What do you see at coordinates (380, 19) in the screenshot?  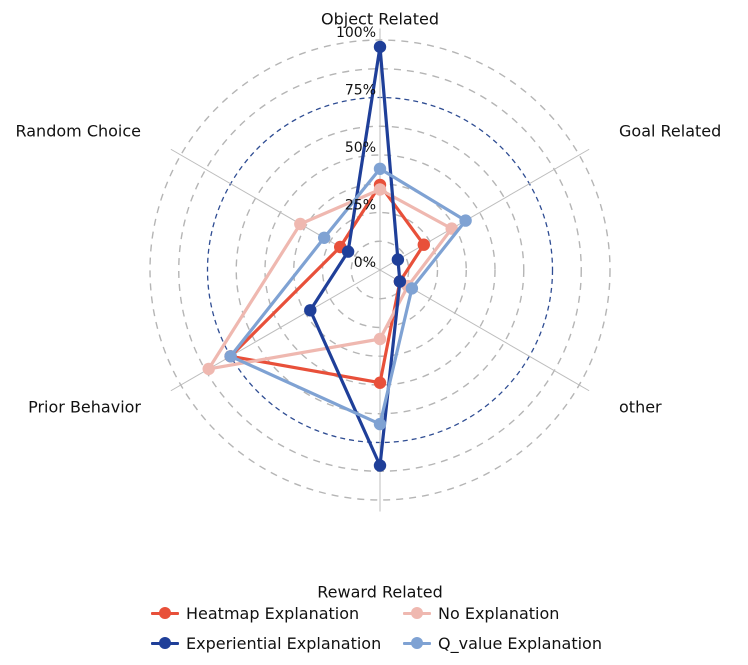 I see `axis-label-object-related: Object Related` at bounding box center [380, 19].